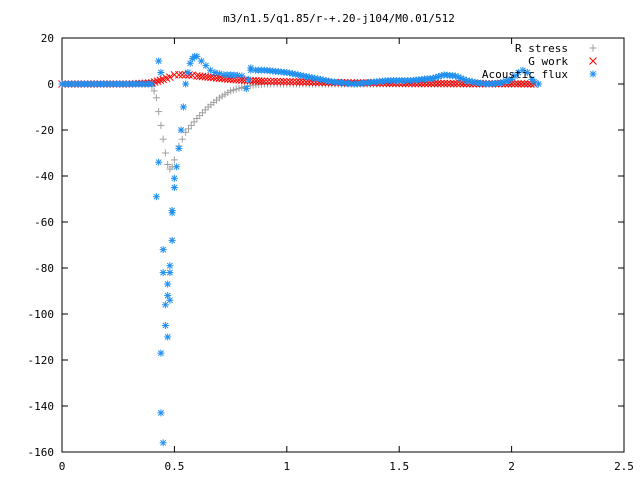 Image resolution: width=640 pixels, height=480 pixels. What do you see at coordinates (548, 61) in the screenshot?
I see `legend-label: G work` at bounding box center [548, 61].